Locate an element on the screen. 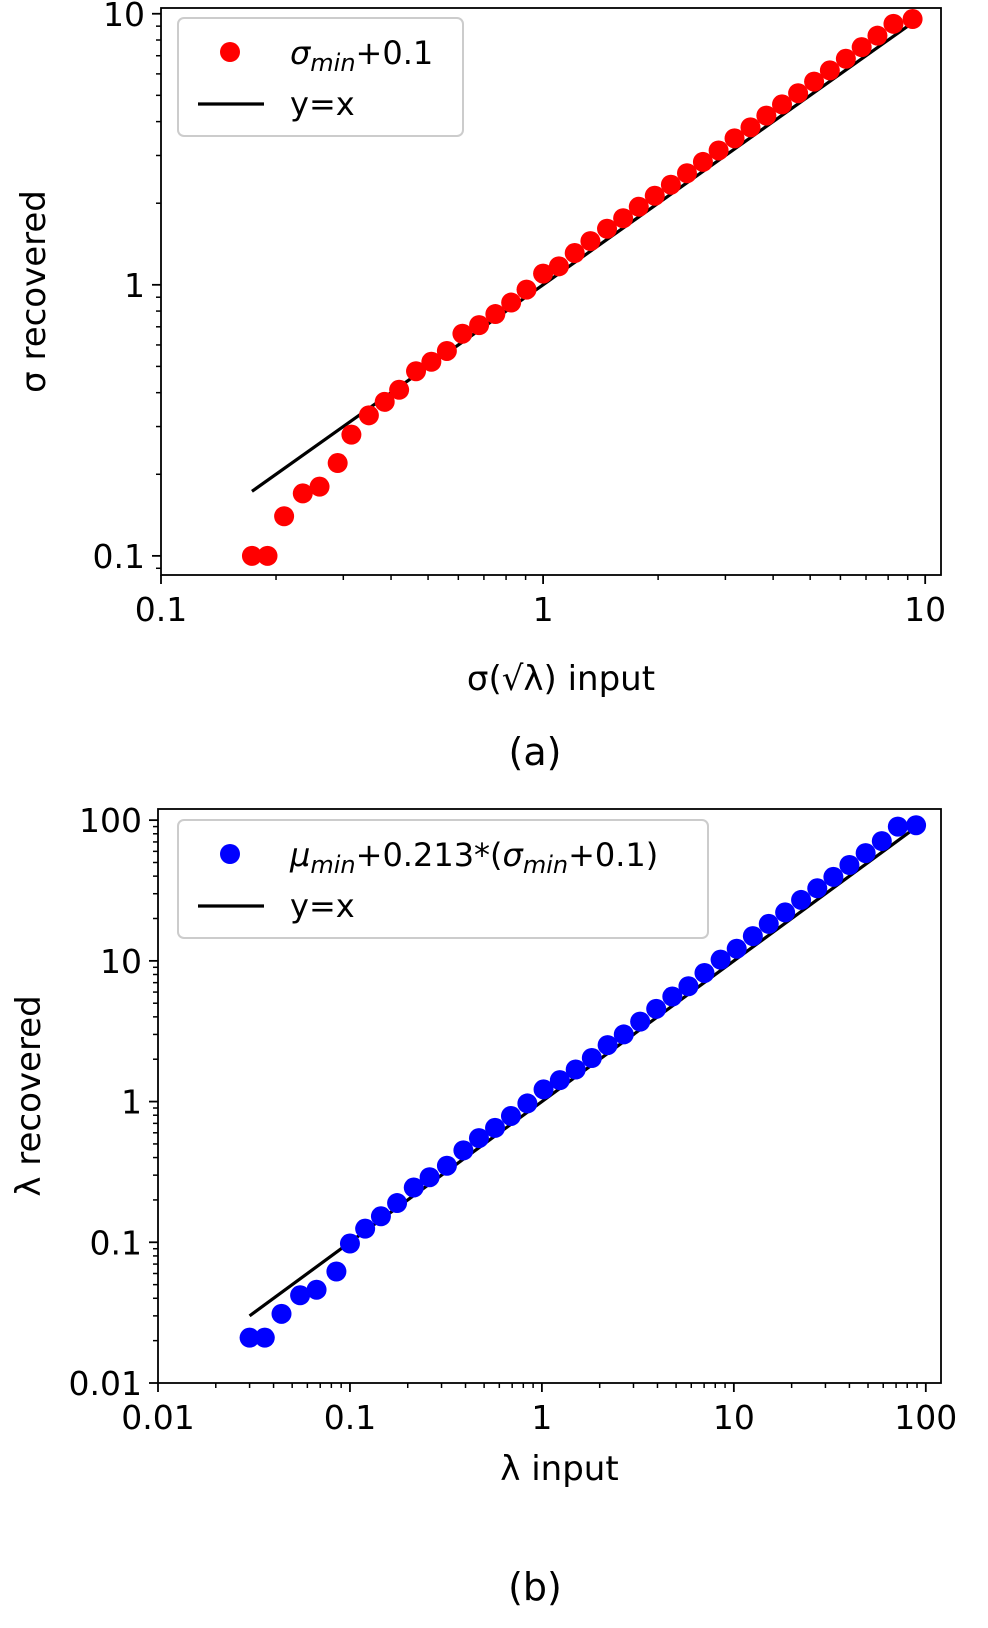 This screenshot has width=988, height=1628. x-tick-label: 0.01 is located at coordinates (157, 1417).